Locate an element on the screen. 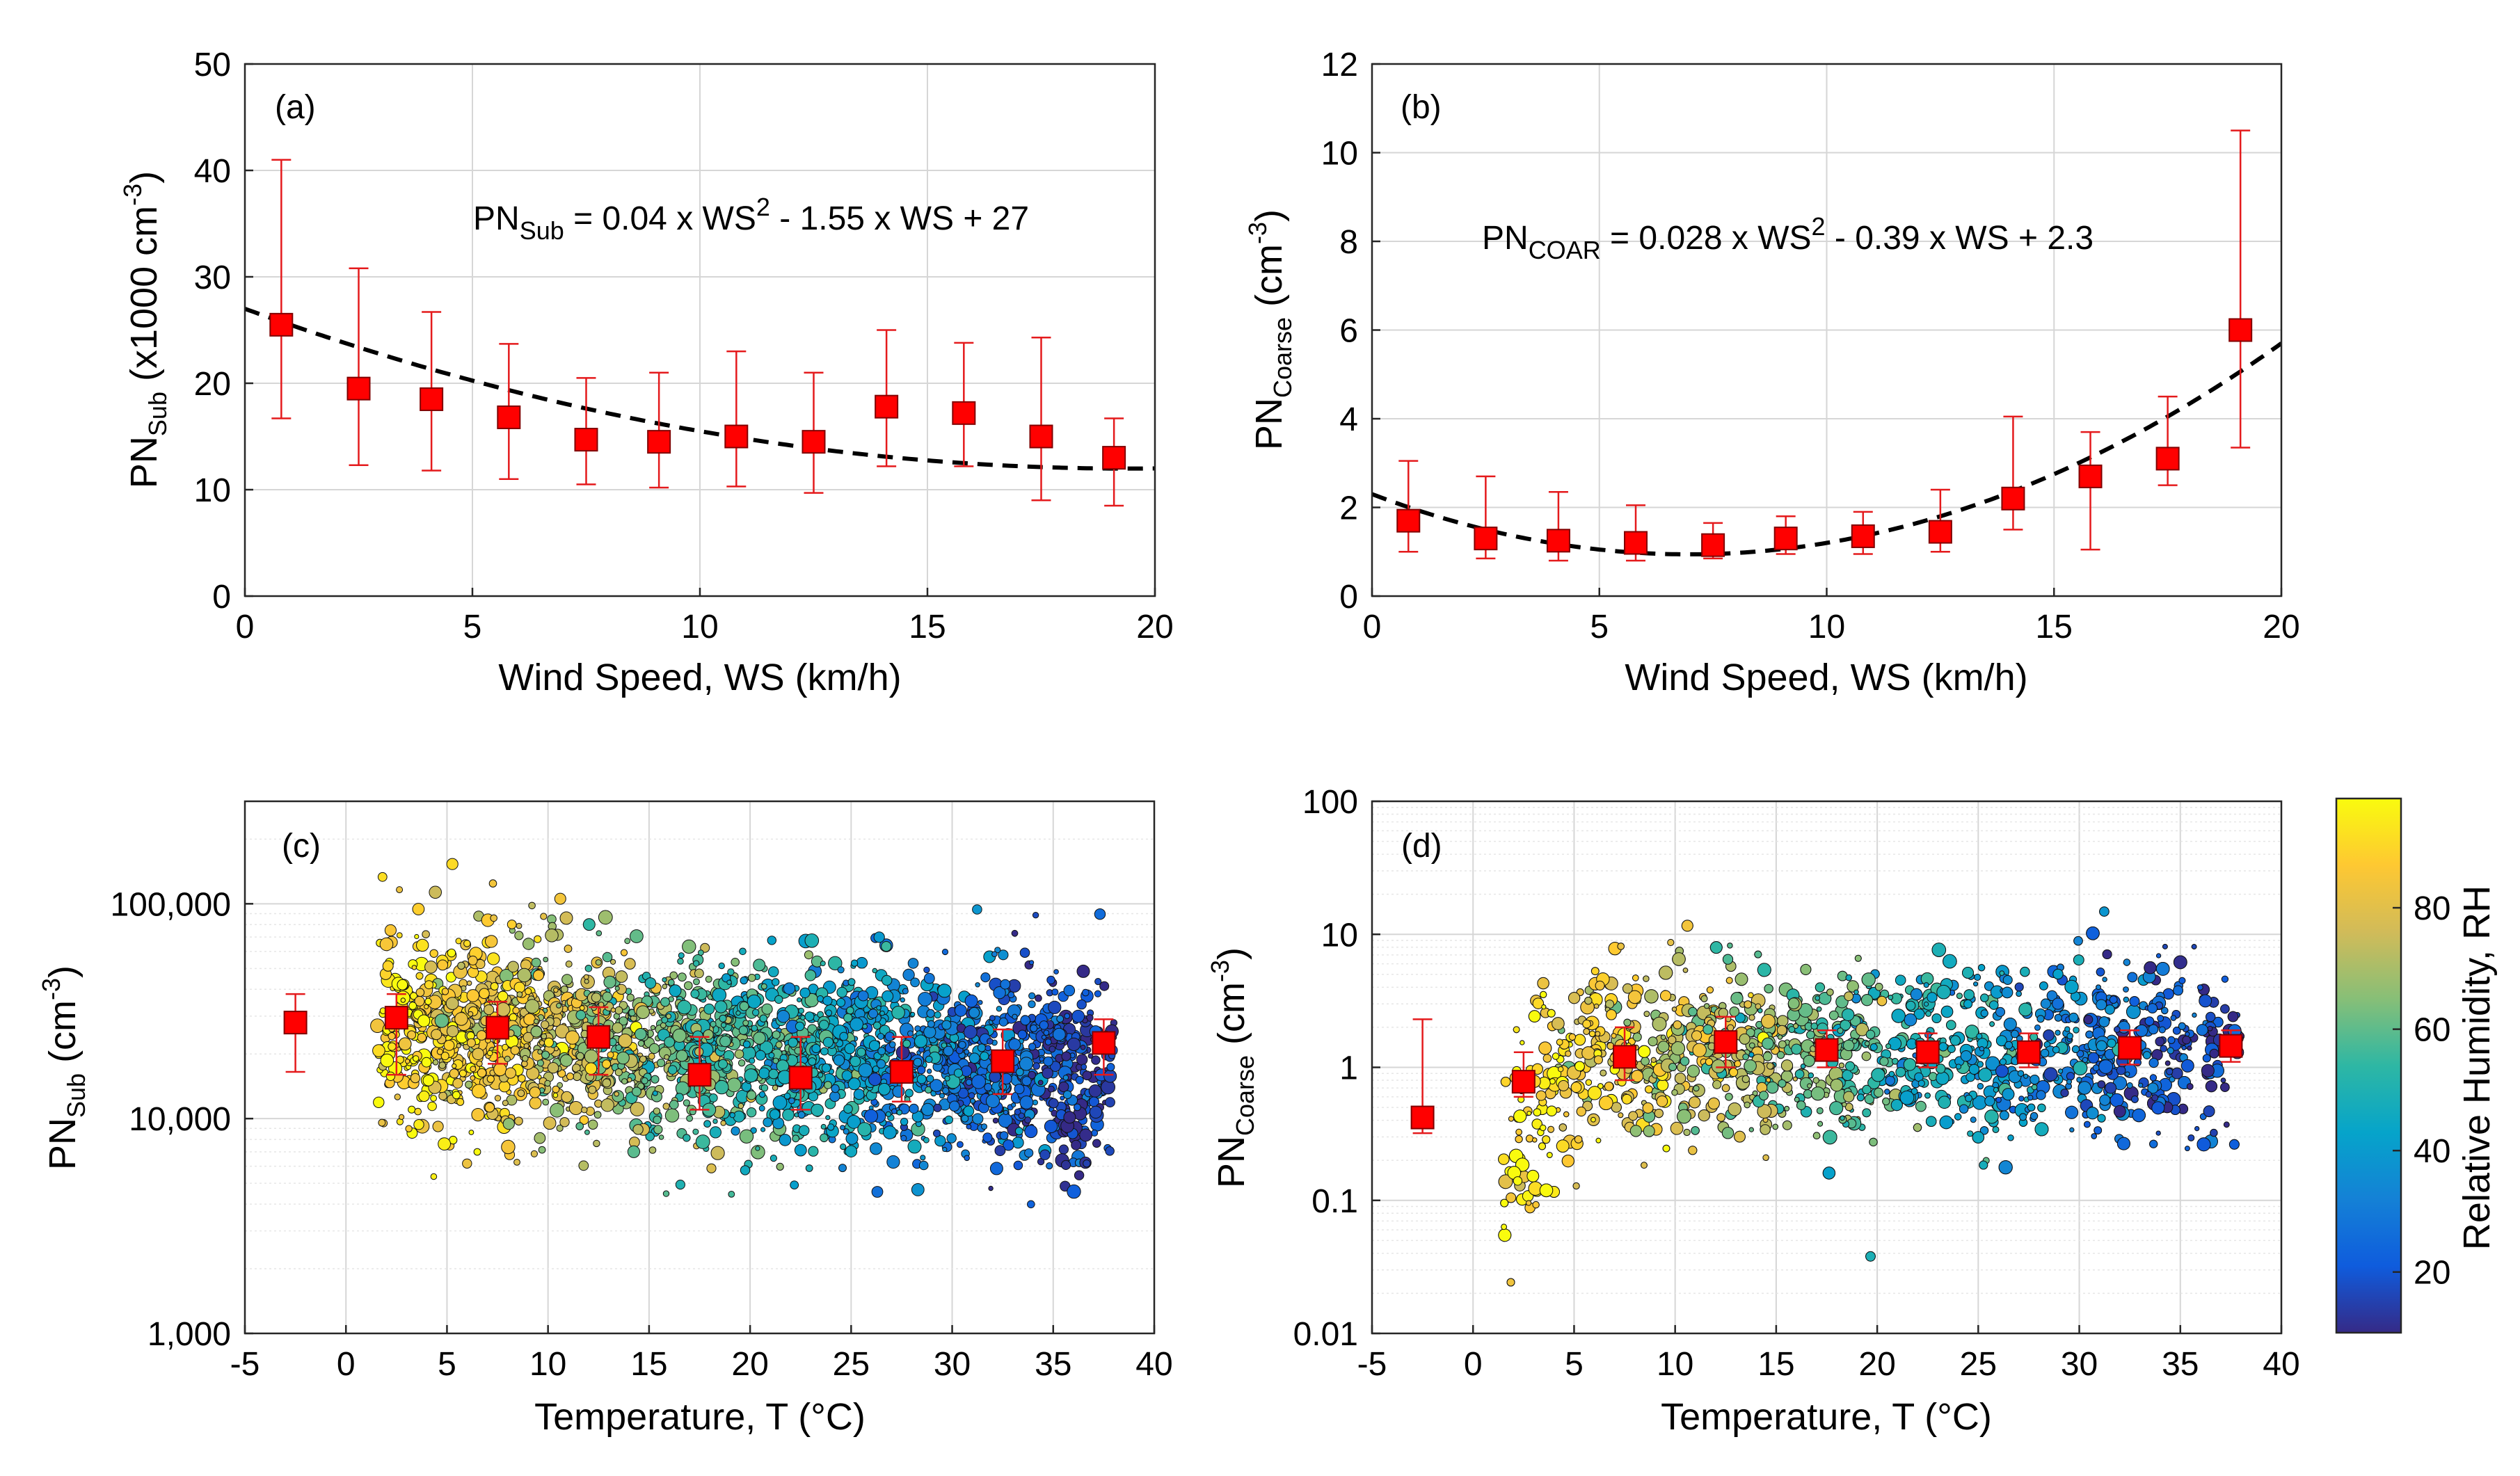 This screenshot has width=2520, height=1476. panel-b-ytick-label: 6 is located at coordinates (1348, 331).